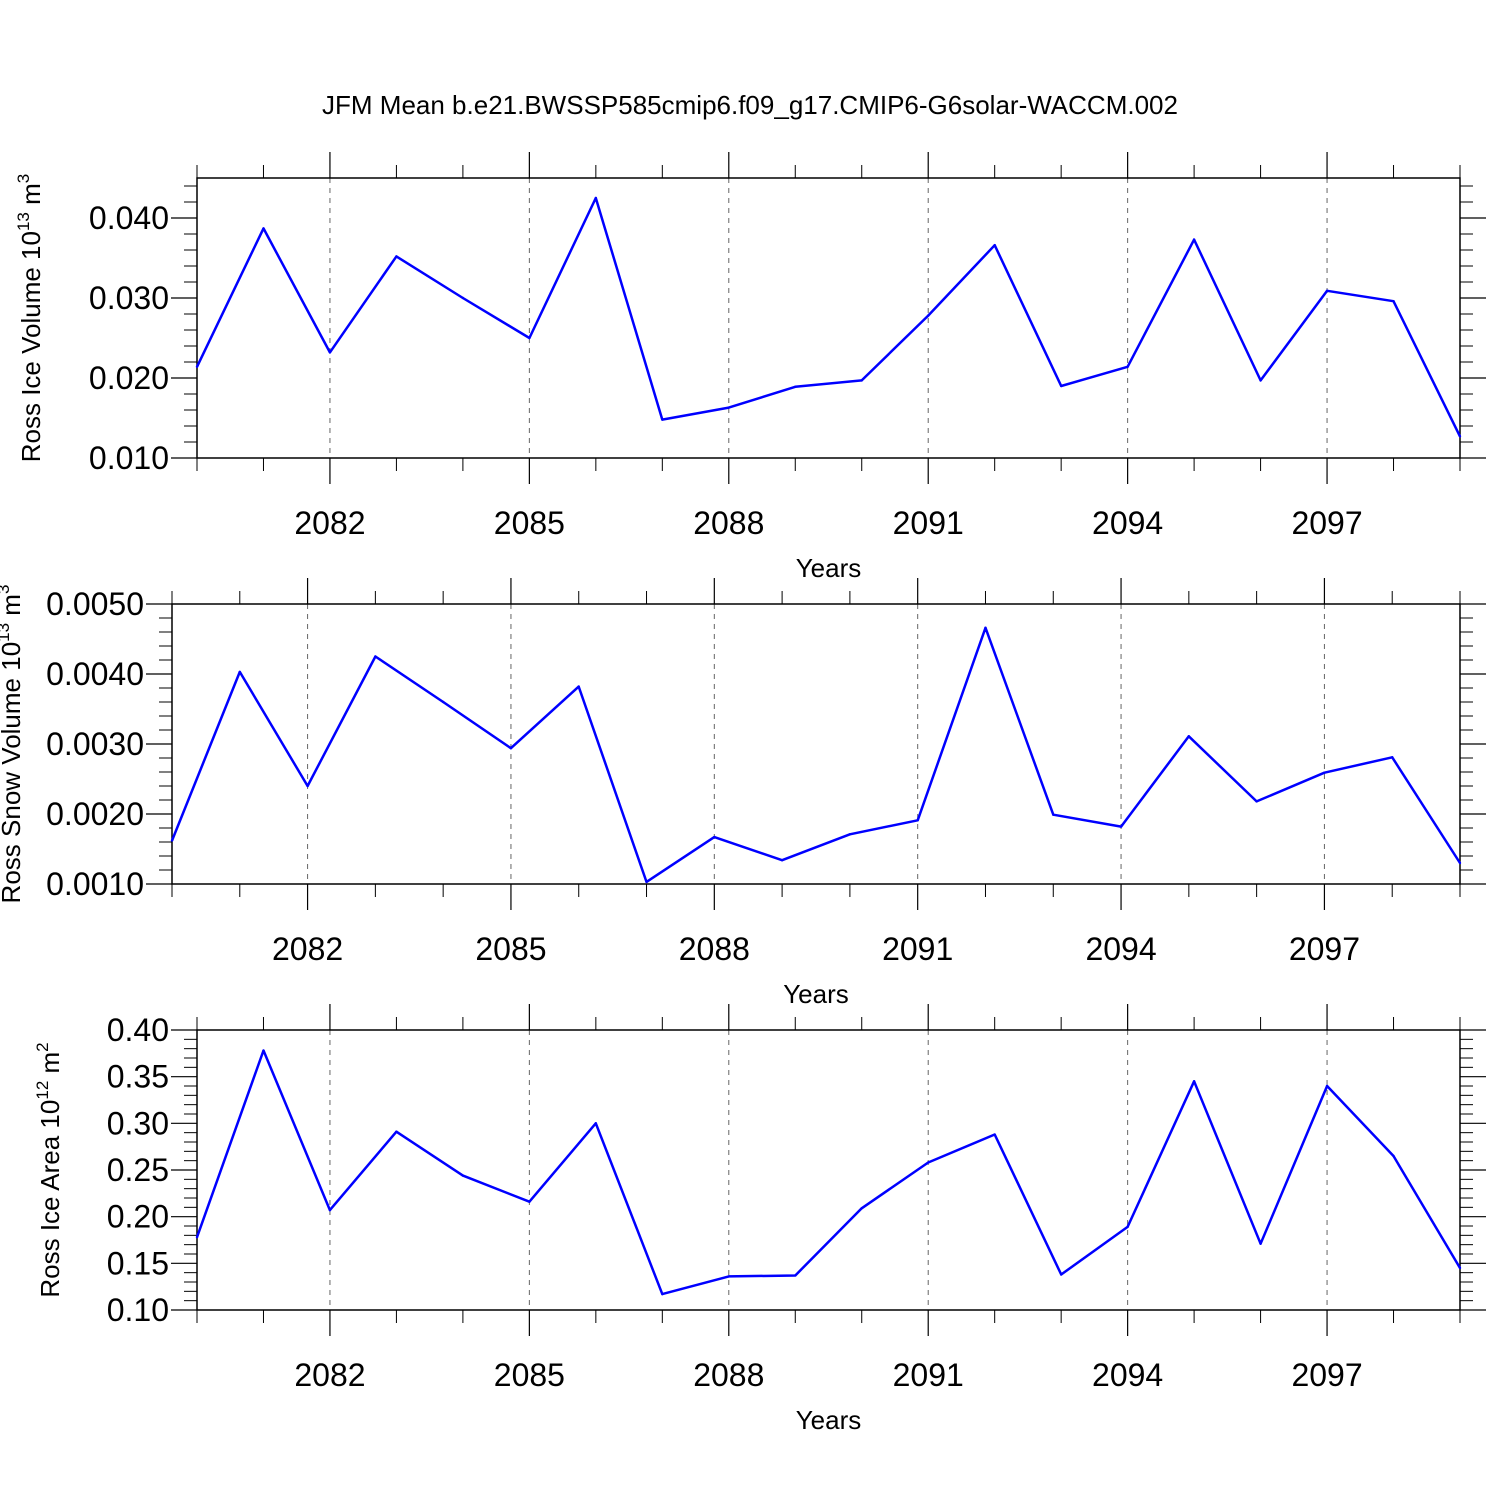 The height and width of the screenshot is (1500, 1500). I want to click on y-tick-label: 0.30, so click(138, 1123).